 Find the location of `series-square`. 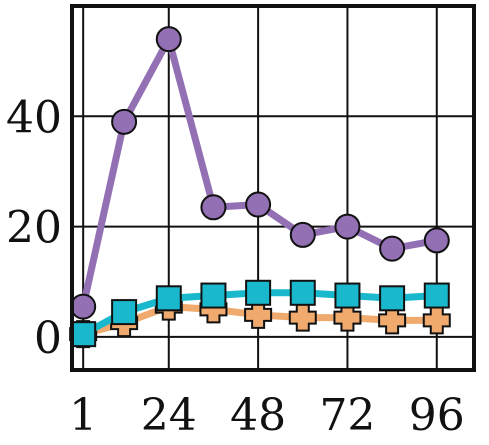

series-square is located at coordinates (260, 313).